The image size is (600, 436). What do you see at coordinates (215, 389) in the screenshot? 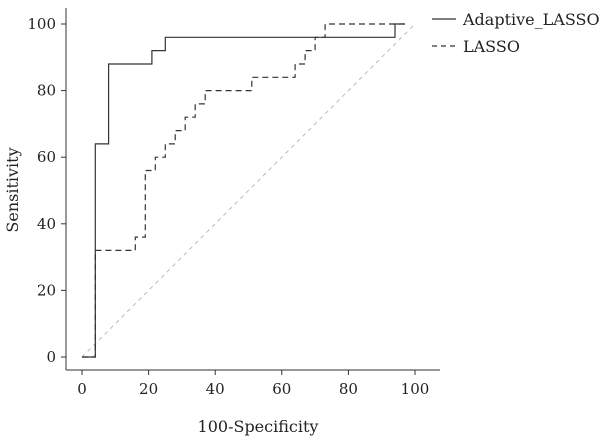
I see `x-tick-label: 40` at bounding box center [215, 389].